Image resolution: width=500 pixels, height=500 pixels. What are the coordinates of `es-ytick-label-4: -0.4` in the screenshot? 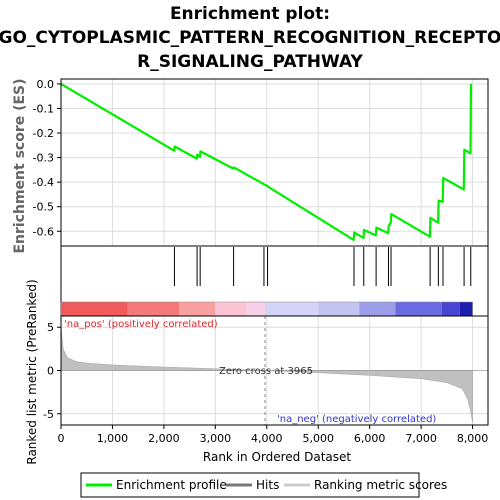 It's located at (43, 182).